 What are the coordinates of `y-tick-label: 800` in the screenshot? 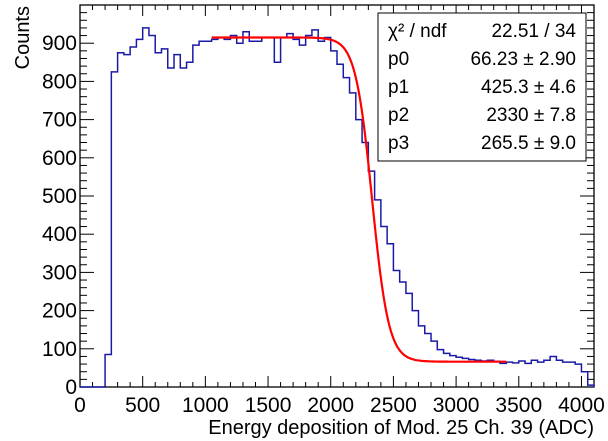 It's located at (59, 81).